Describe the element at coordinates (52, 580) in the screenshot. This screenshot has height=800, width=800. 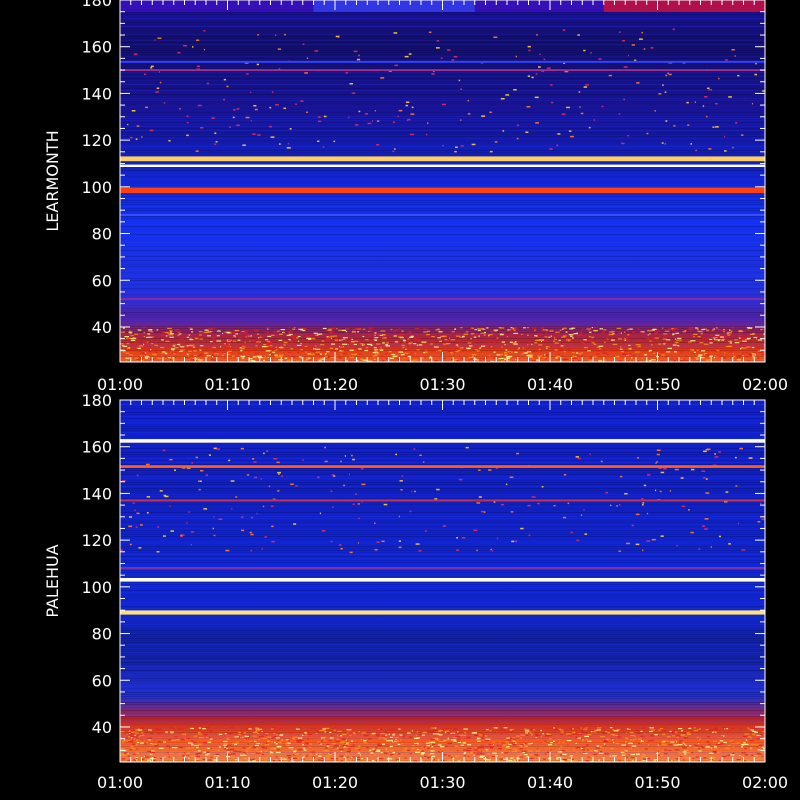
I see `y-axis-title: PALEHUA` at that location.